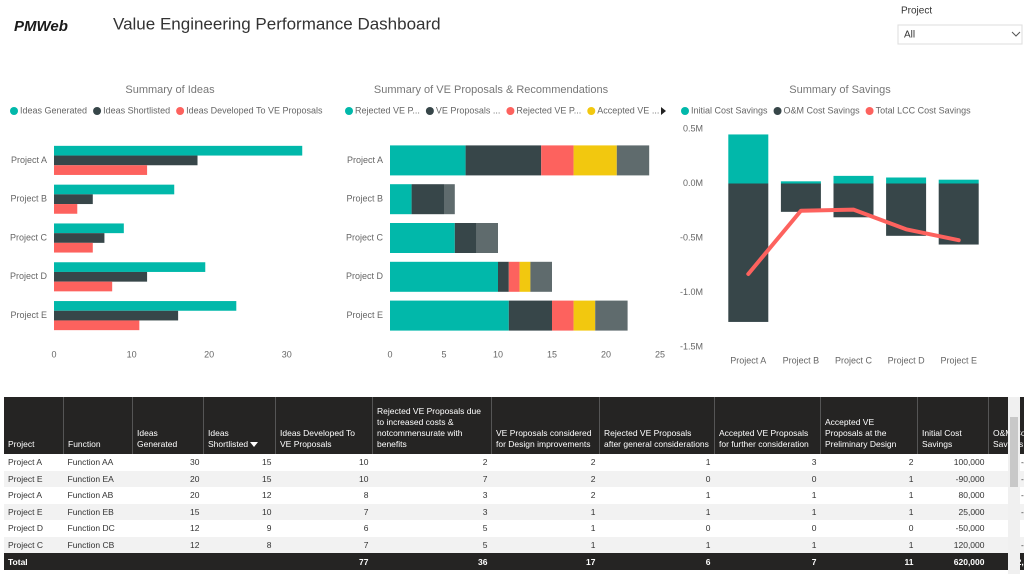  I want to click on total-cell: Total, so click(34, 561).